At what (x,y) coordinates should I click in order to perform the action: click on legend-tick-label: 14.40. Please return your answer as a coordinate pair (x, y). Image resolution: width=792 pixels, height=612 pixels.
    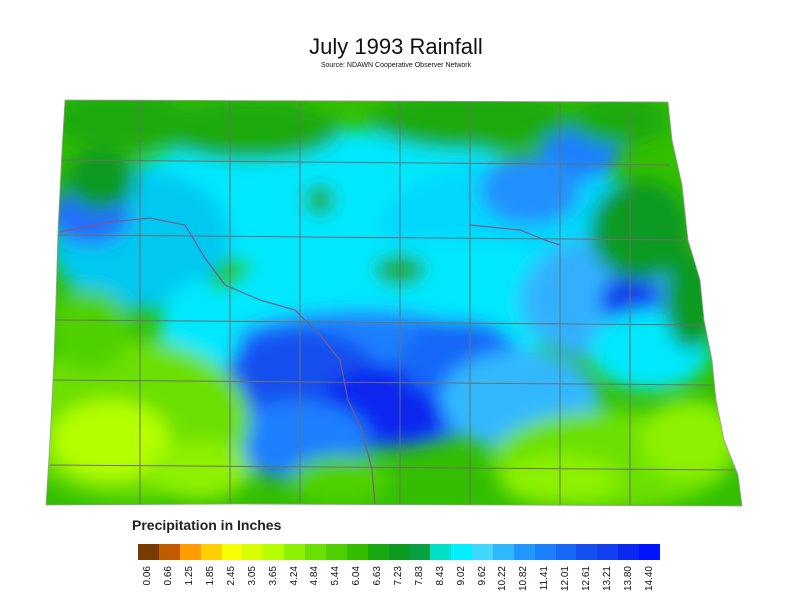
    Looking at the image, I should click on (649, 579).